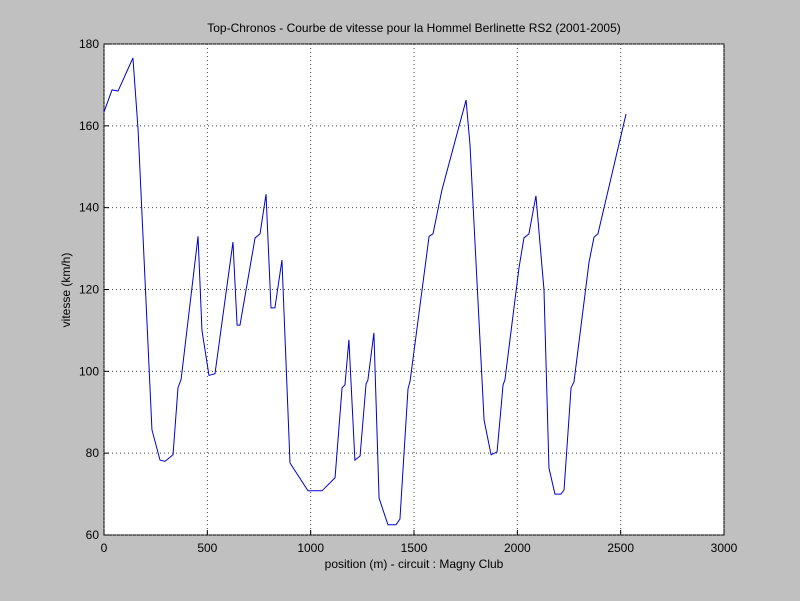  Describe the element at coordinates (89, 44) in the screenshot. I see `y-tick-label: 180` at that location.